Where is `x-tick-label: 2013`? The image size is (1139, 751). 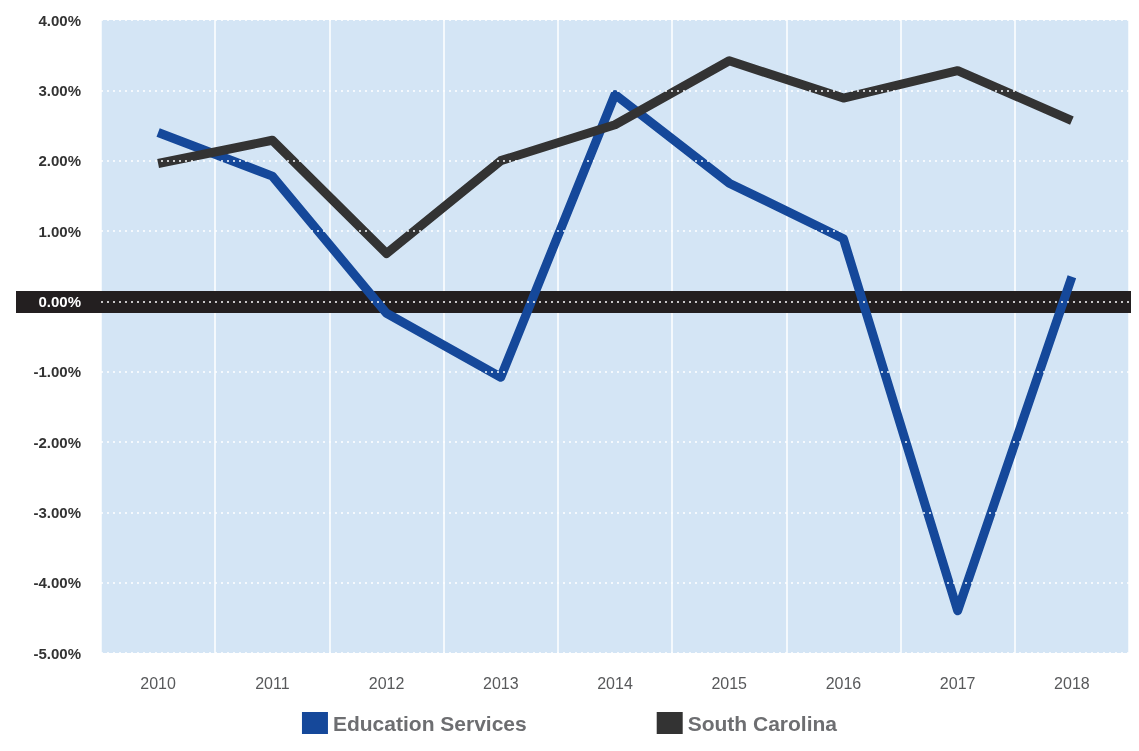 x-tick-label: 2013 is located at coordinates (500, 683).